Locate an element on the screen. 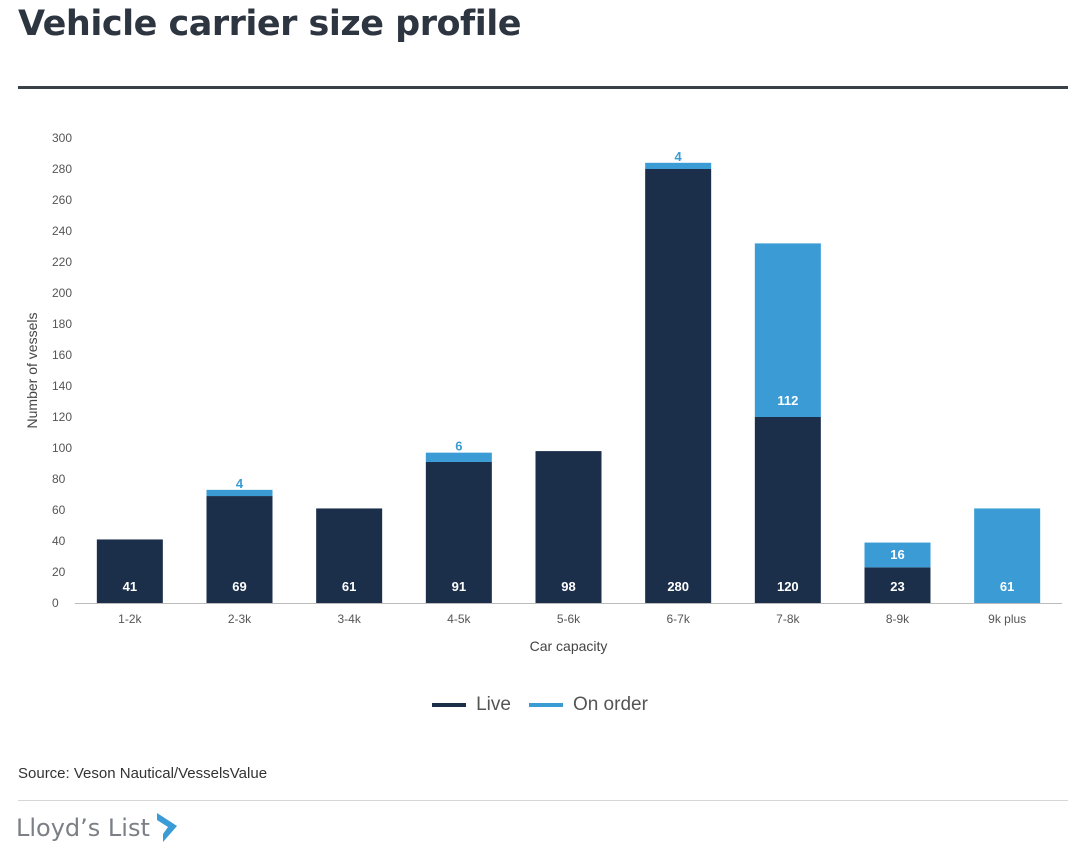  brand-name: Lloyd’s List is located at coordinates (83, 828).